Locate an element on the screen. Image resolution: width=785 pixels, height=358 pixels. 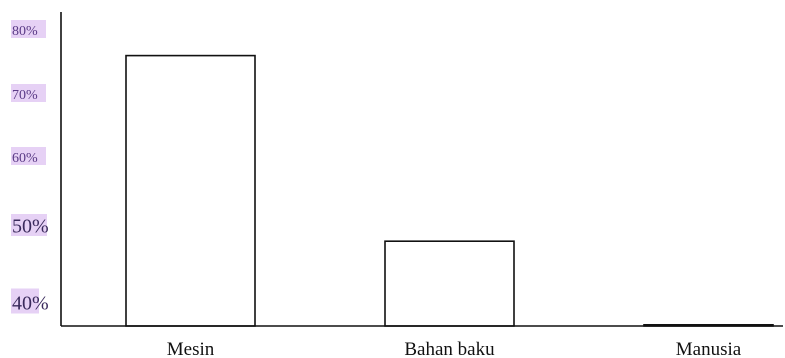
y-tick-label: 50% is located at coordinates (30, 226).